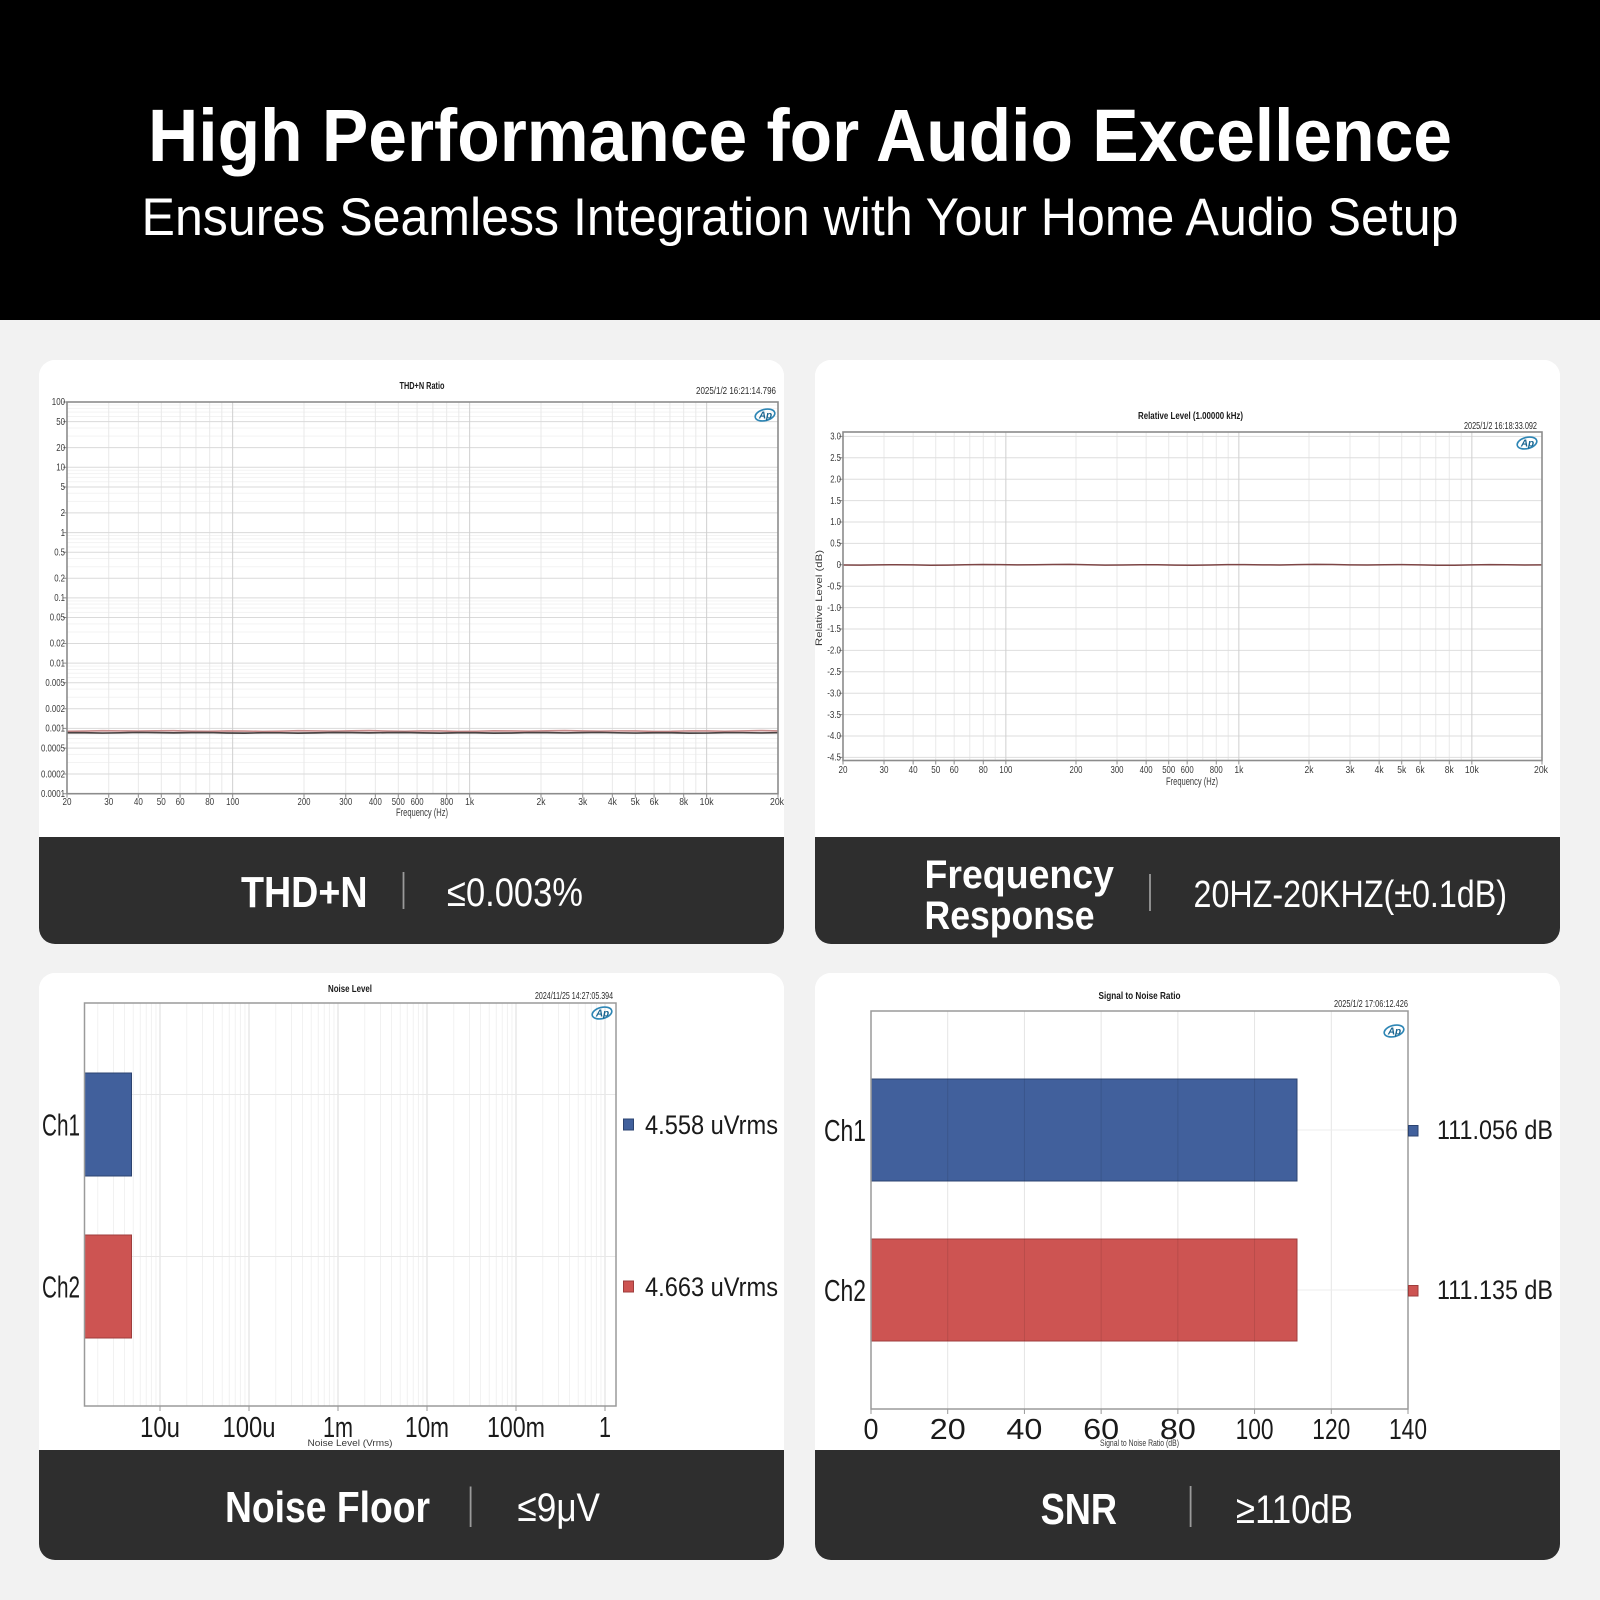 This screenshot has height=1600, width=1600. What do you see at coordinates (1140, 996) in the screenshot?
I see `svg-text: Signal to Noise Ratio` at bounding box center [1140, 996].